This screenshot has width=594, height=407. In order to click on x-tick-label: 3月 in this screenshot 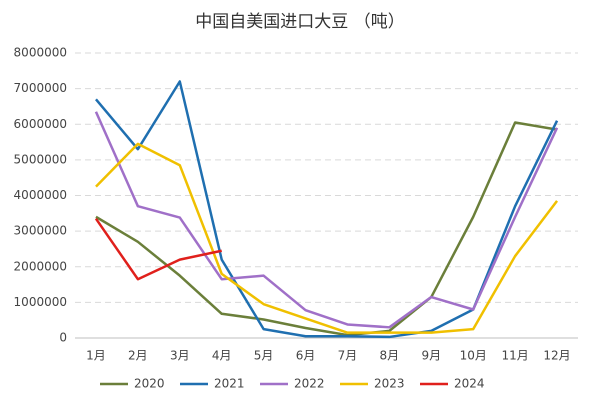, I will do `click(180, 356)`.